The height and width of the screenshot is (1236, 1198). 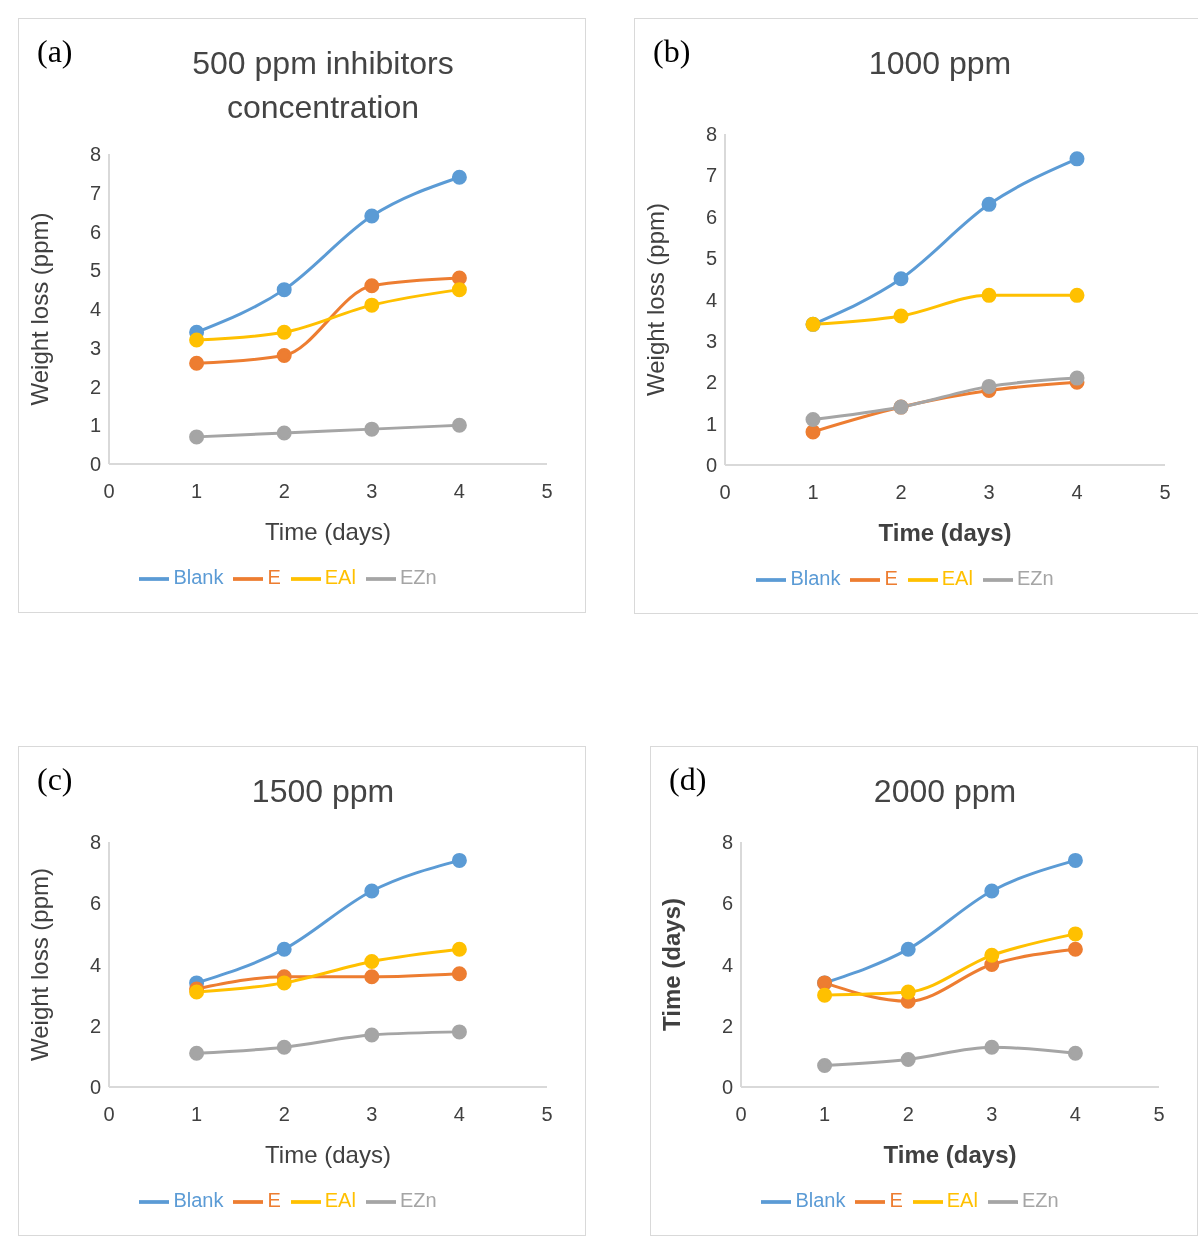 I want to click on chart-title: 1500 ppm, so click(x=323, y=791).